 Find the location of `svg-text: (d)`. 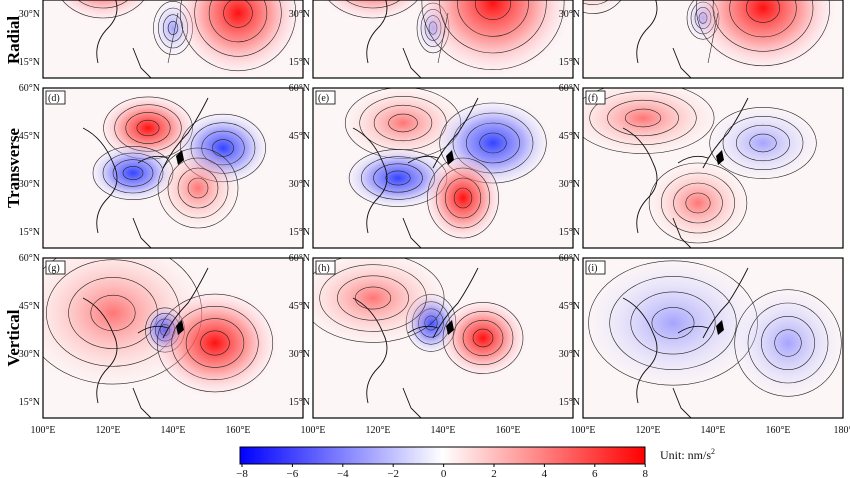

svg-text: (d) is located at coordinates (54, 98).